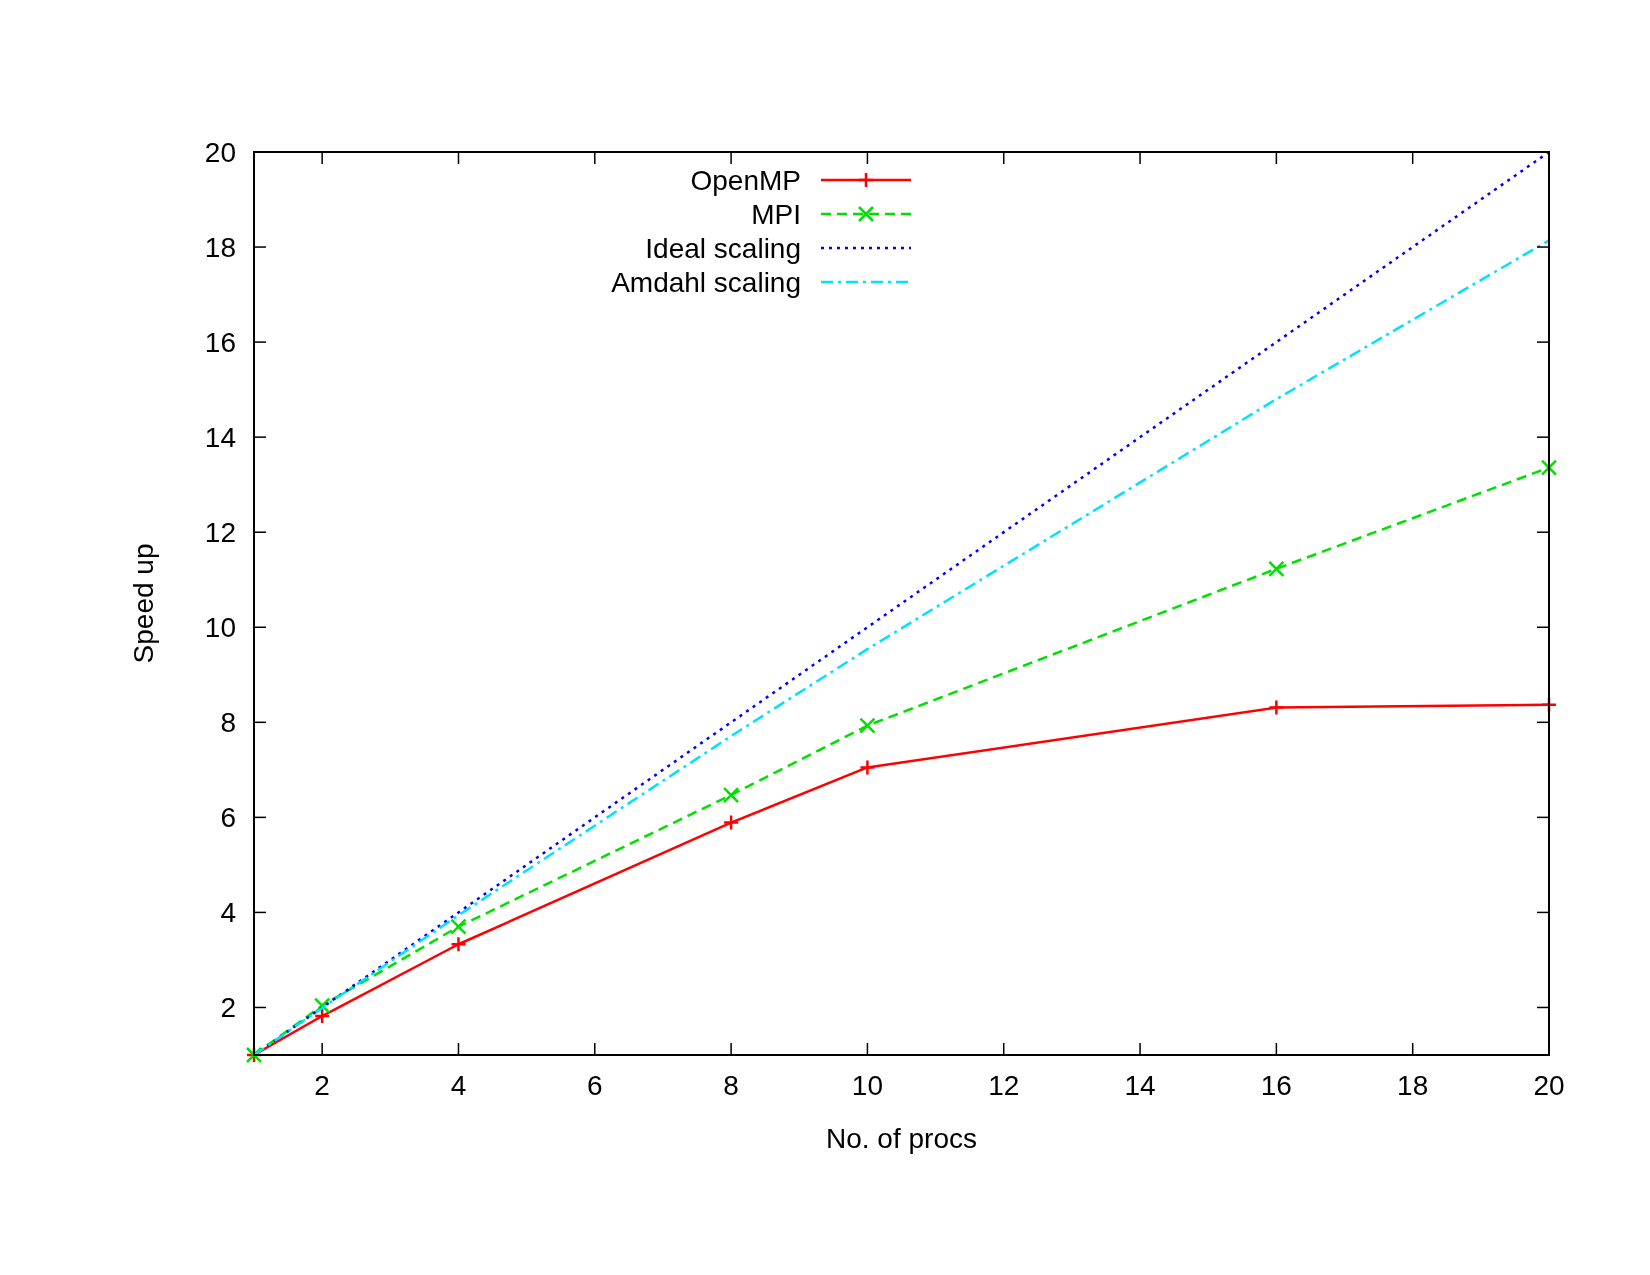  What do you see at coordinates (228, 1008) in the screenshot?
I see `y-tick-label: 2` at bounding box center [228, 1008].